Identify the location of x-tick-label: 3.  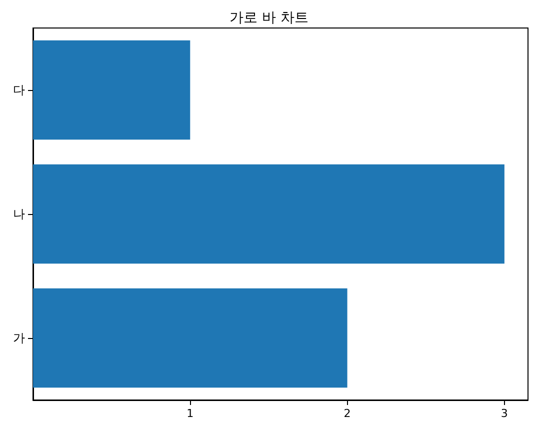
(504, 413).